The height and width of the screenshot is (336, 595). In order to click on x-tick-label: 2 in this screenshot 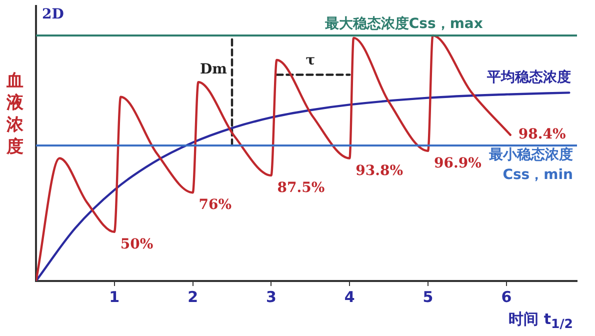, I will do `click(193, 297)`.